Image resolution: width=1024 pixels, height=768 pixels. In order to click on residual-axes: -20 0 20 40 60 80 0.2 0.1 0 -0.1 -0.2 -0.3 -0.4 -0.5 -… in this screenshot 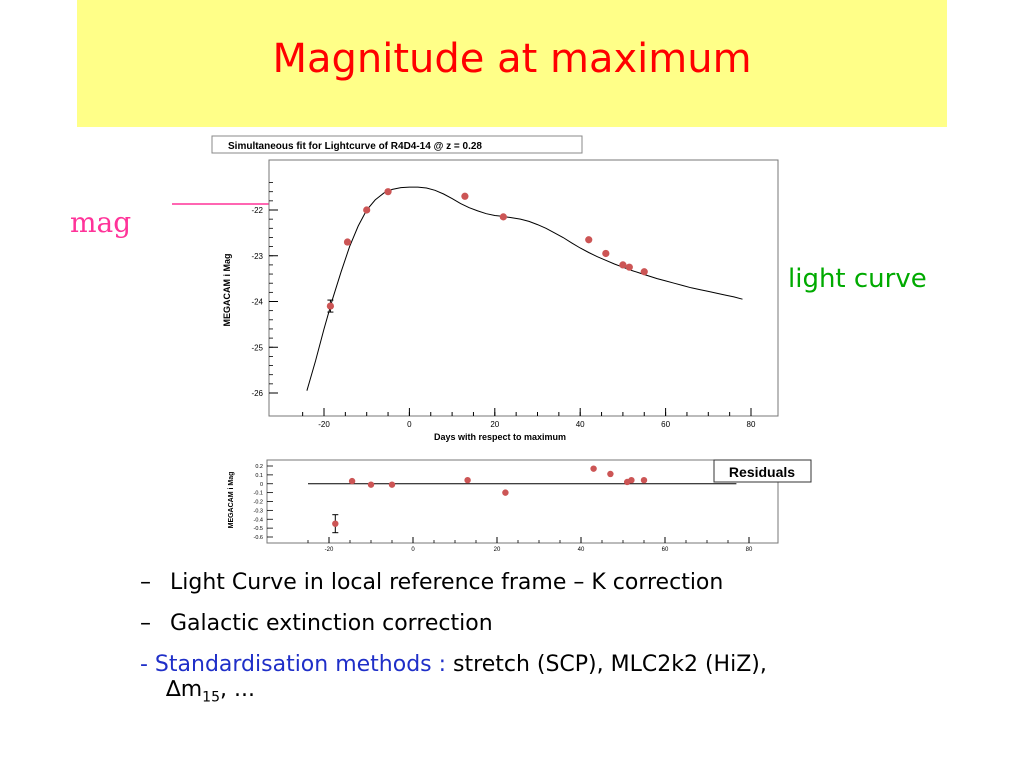, I will do `click(503, 508)`.